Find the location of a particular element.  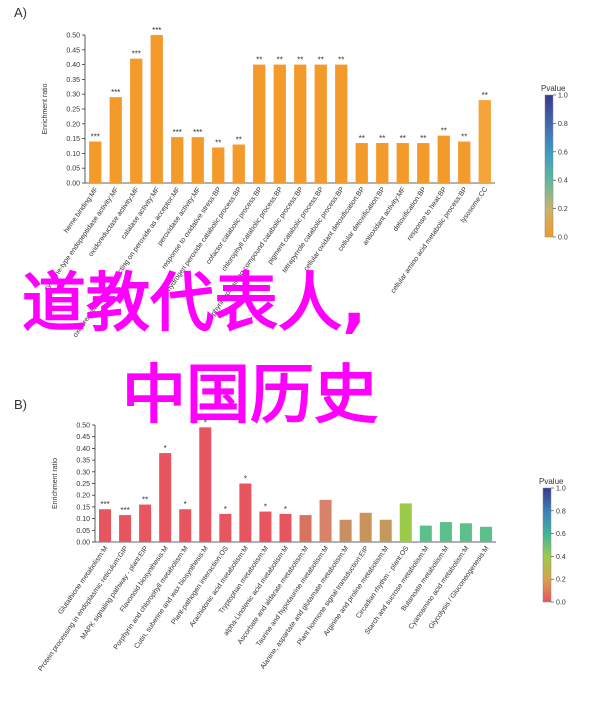

colorbar-tick-label: 0.0 is located at coordinates (563, 238).